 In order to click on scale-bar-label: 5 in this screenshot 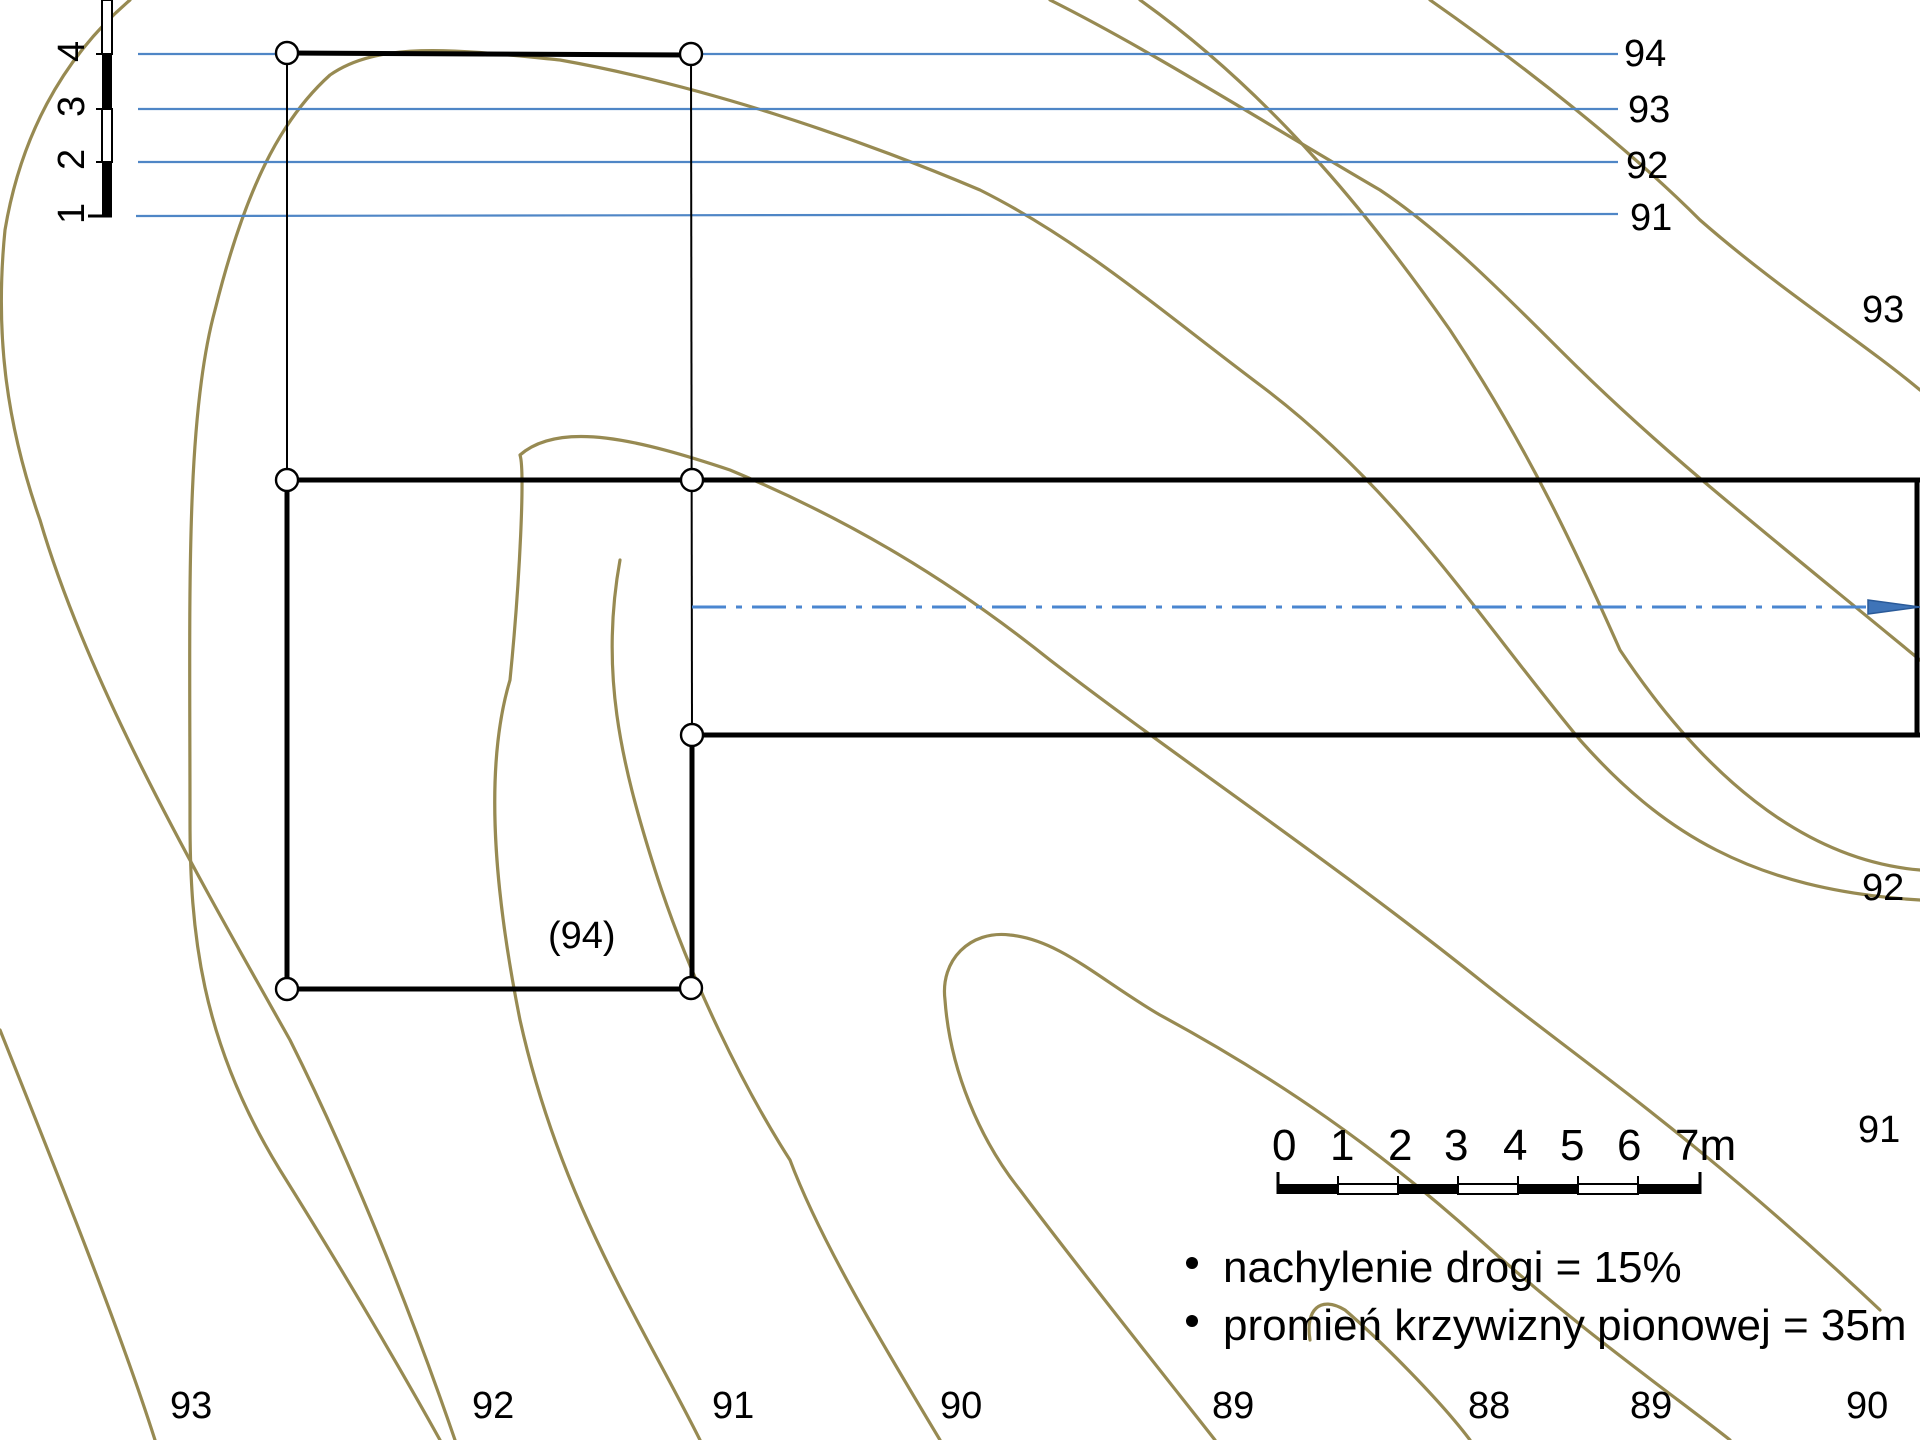, I will do `click(1572, 1145)`.